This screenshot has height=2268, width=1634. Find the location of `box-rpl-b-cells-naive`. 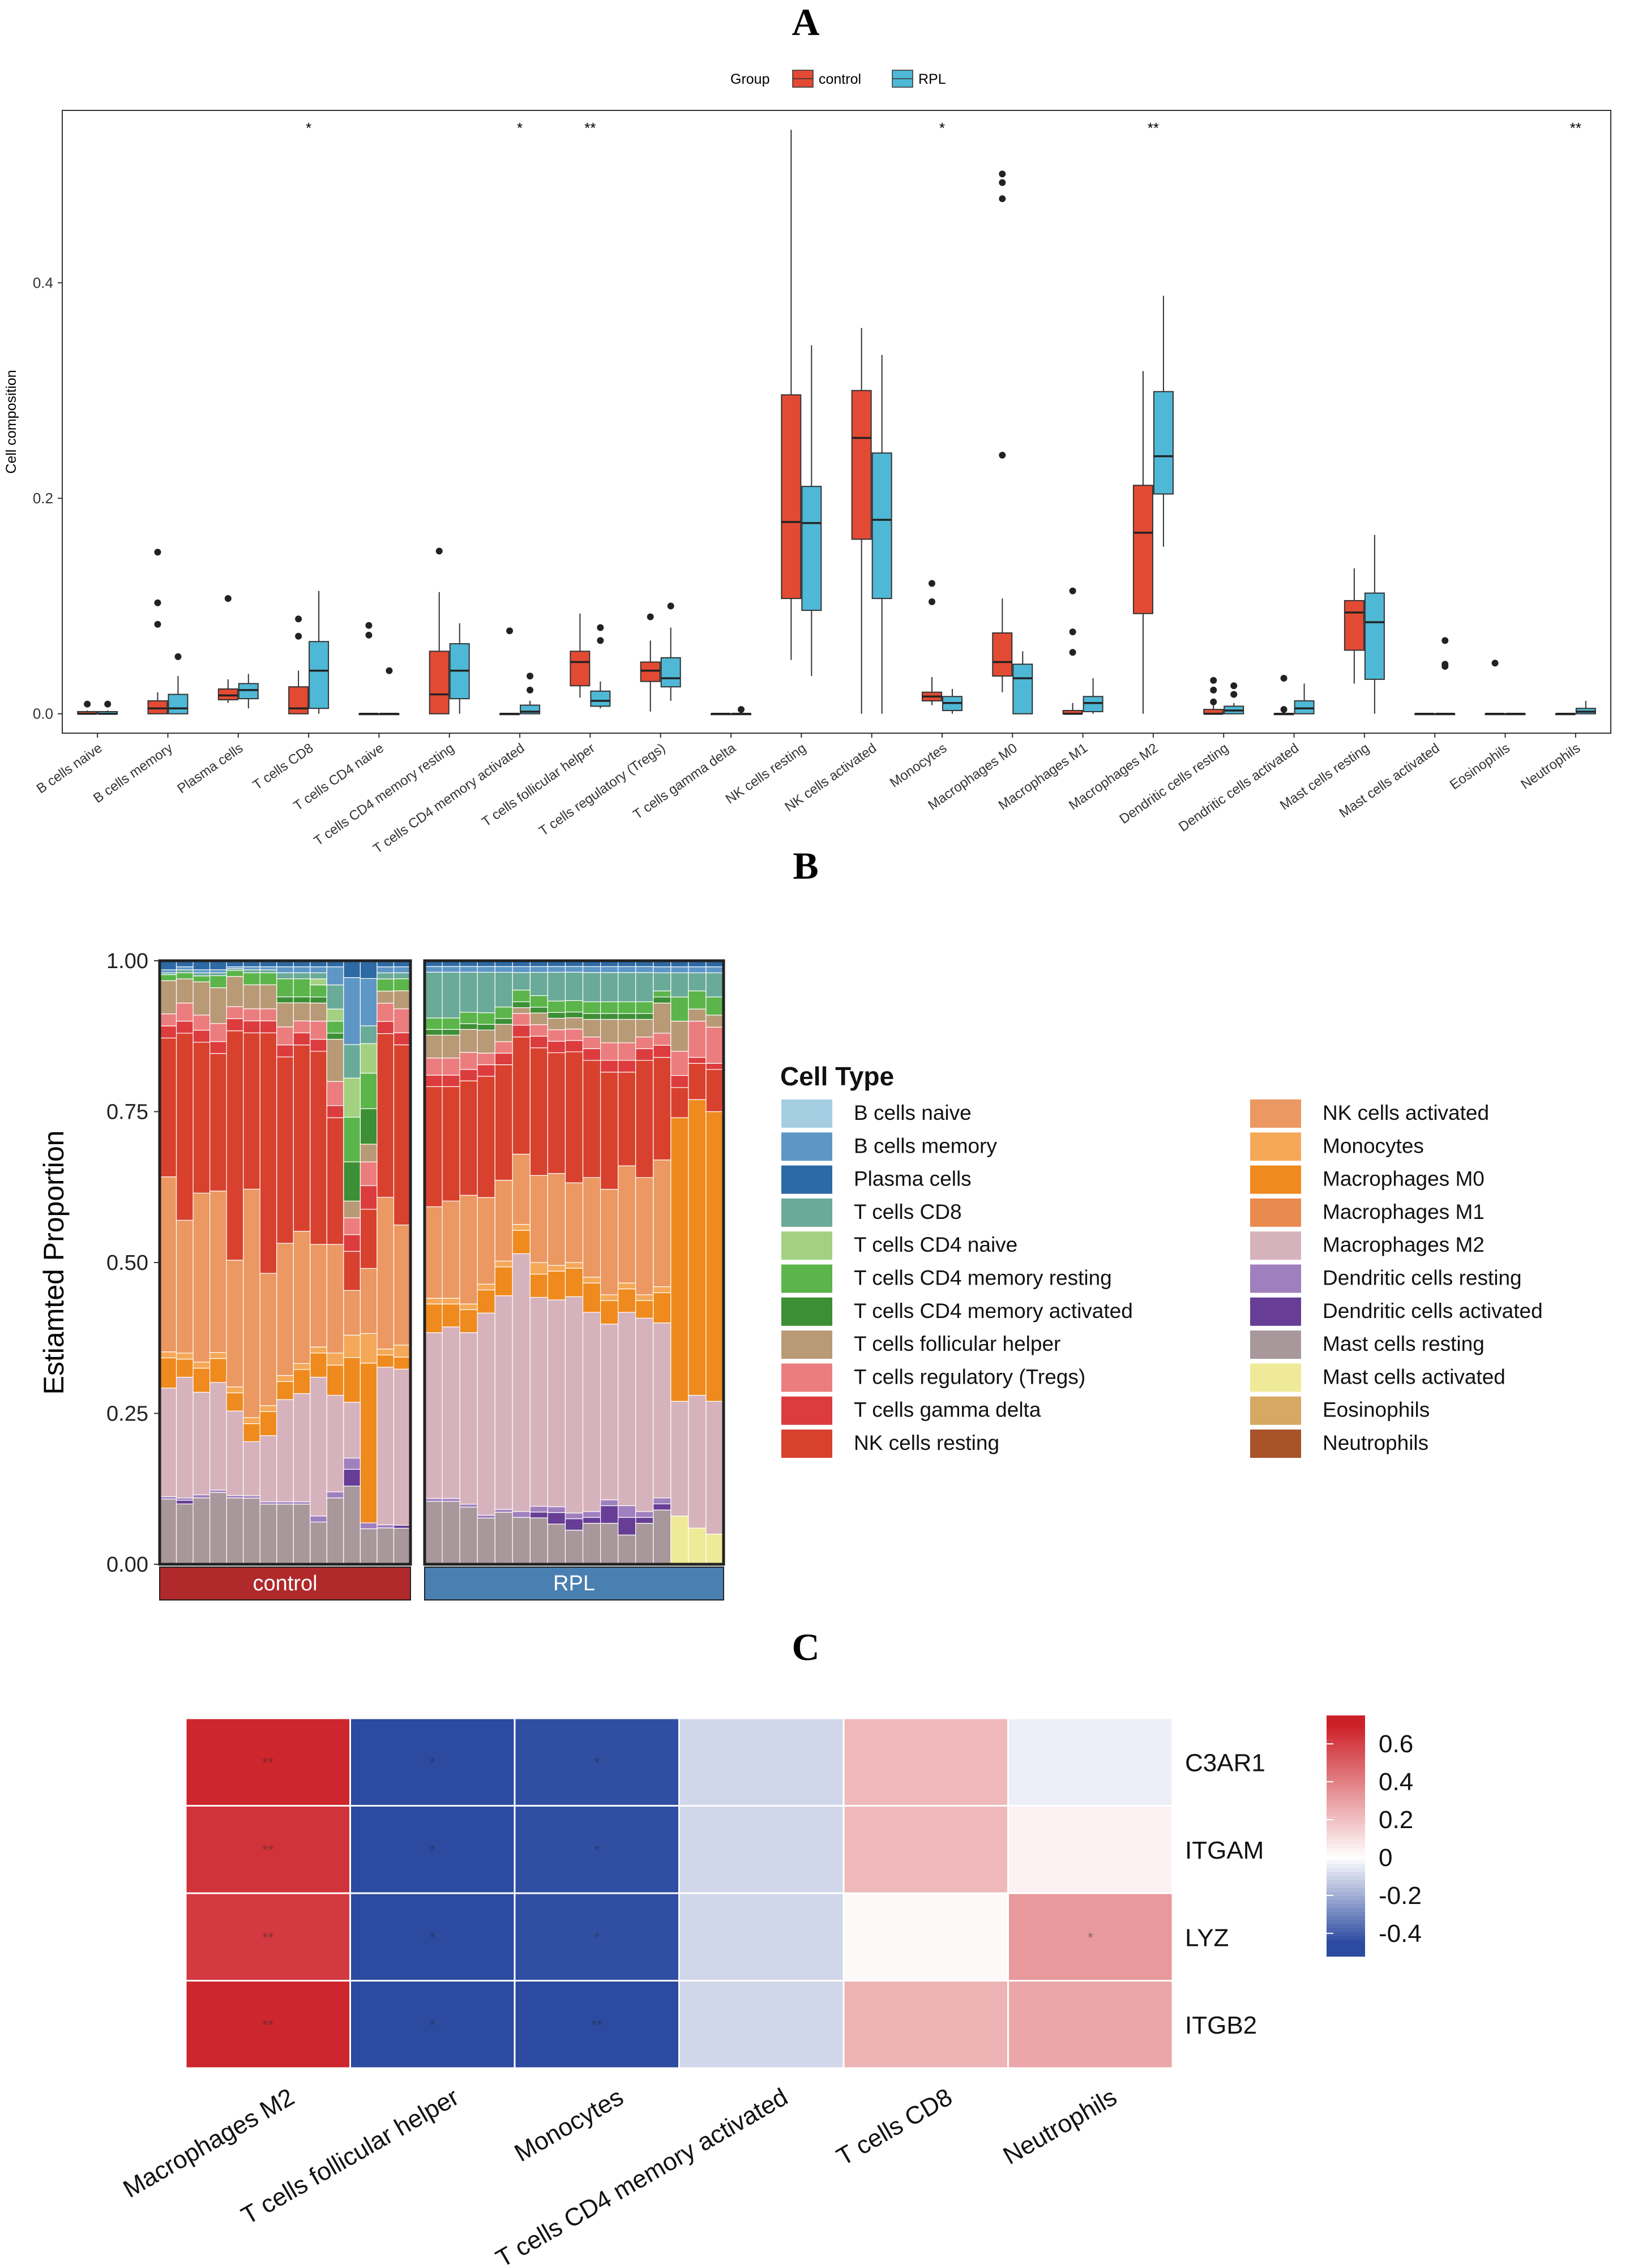

box-rpl-b-cells-naive is located at coordinates (108, 707).